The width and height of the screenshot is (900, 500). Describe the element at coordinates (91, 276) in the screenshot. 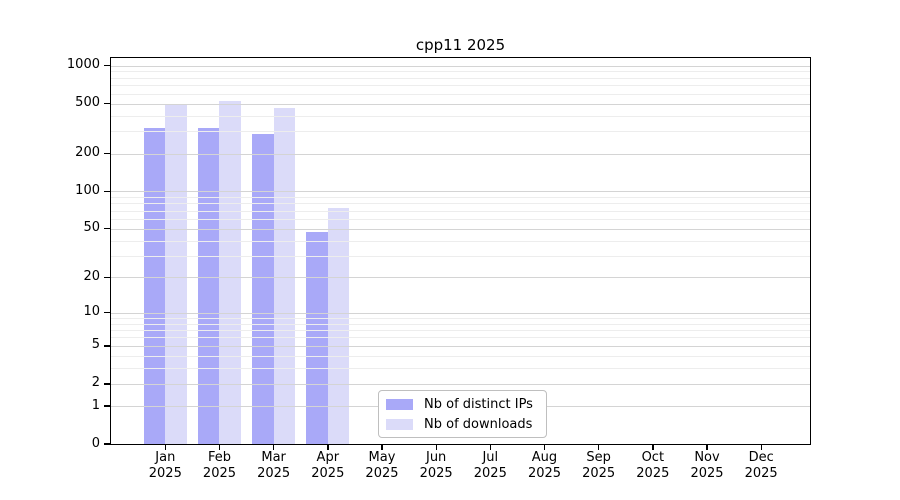

I see `y-tick-label: 20` at that location.